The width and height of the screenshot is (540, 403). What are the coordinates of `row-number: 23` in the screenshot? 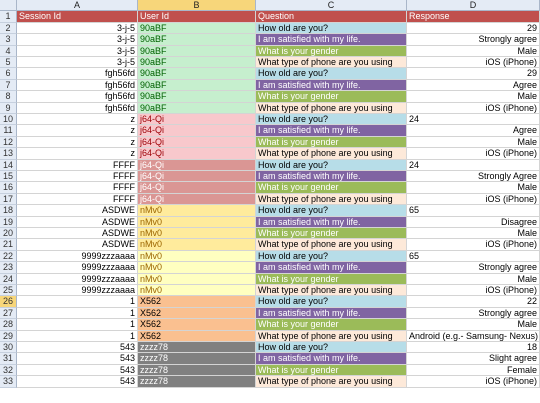 It's located at (8, 268).